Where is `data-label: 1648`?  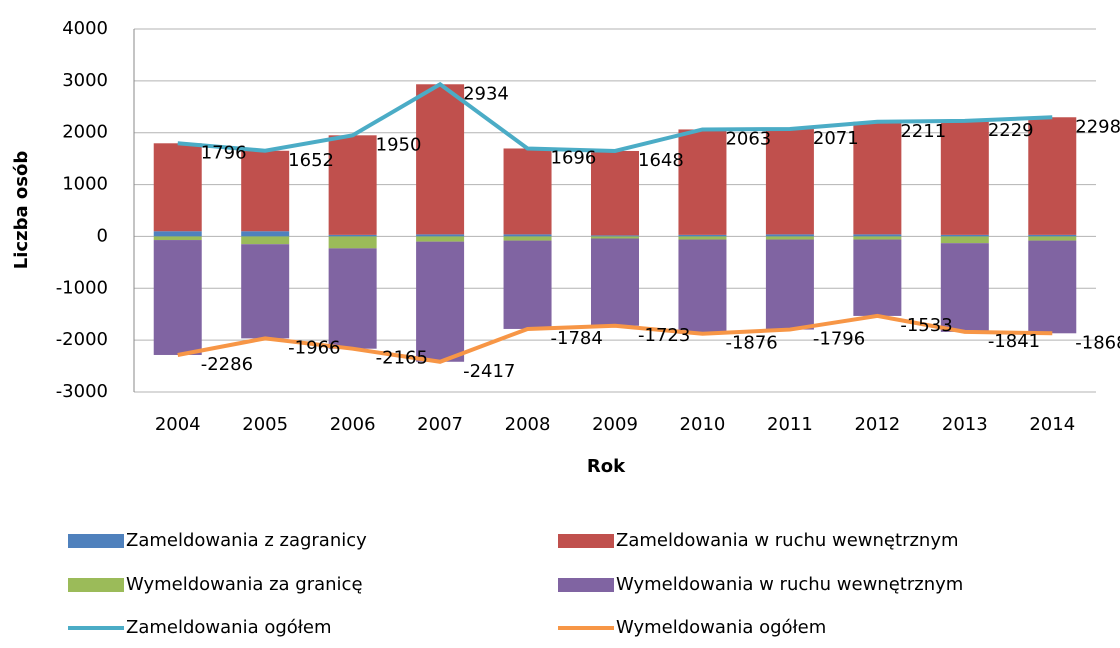
data-label: 1648 is located at coordinates (661, 160).